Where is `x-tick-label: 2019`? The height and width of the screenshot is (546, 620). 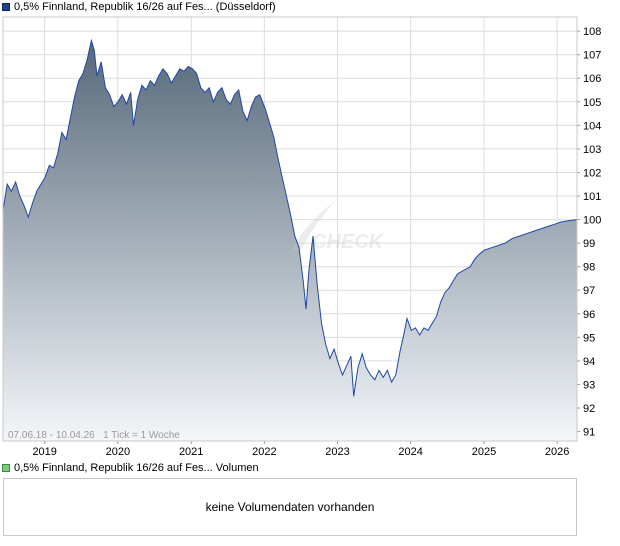 x-tick-label: 2019 is located at coordinates (44, 452).